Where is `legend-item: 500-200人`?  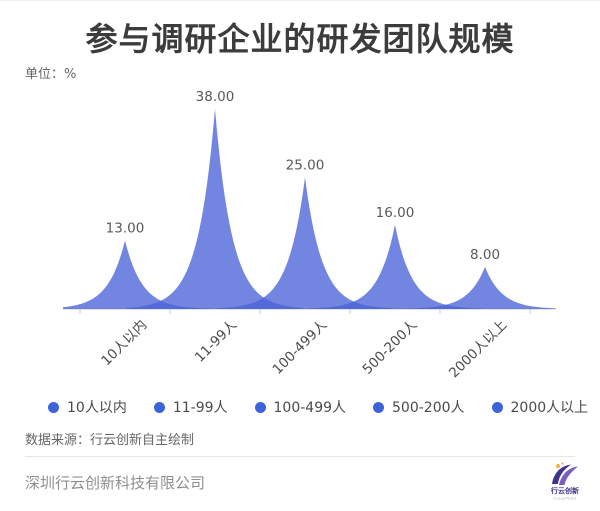 legend-item: 500-200人 is located at coordinates (419, 407).